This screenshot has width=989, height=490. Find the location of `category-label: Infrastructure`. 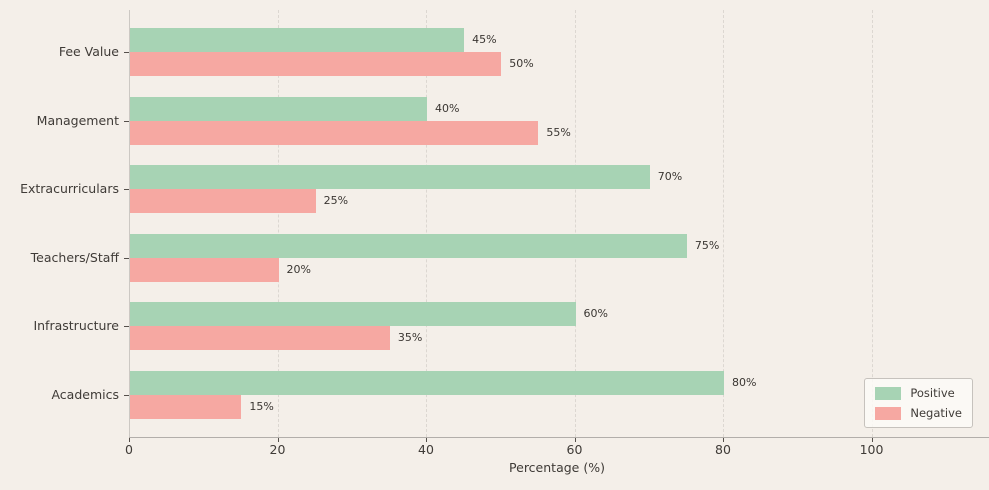

category-label: Infrastructure is located at coordinates (76, 325).